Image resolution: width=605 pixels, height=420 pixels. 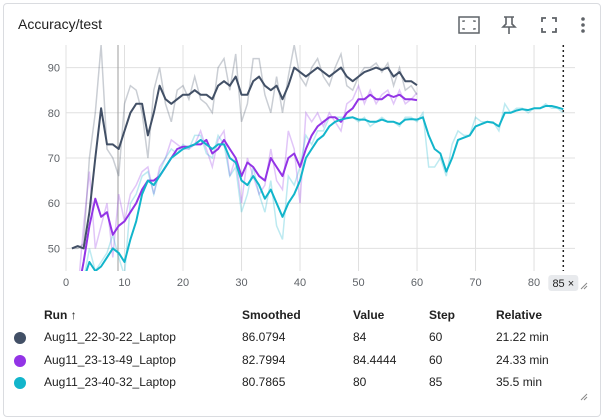 What do you see at coordinates (110, 382) in the screenshot?
I see `run-name: Aug11_23-40-32_Laptop` at bounding box center [110, 382].